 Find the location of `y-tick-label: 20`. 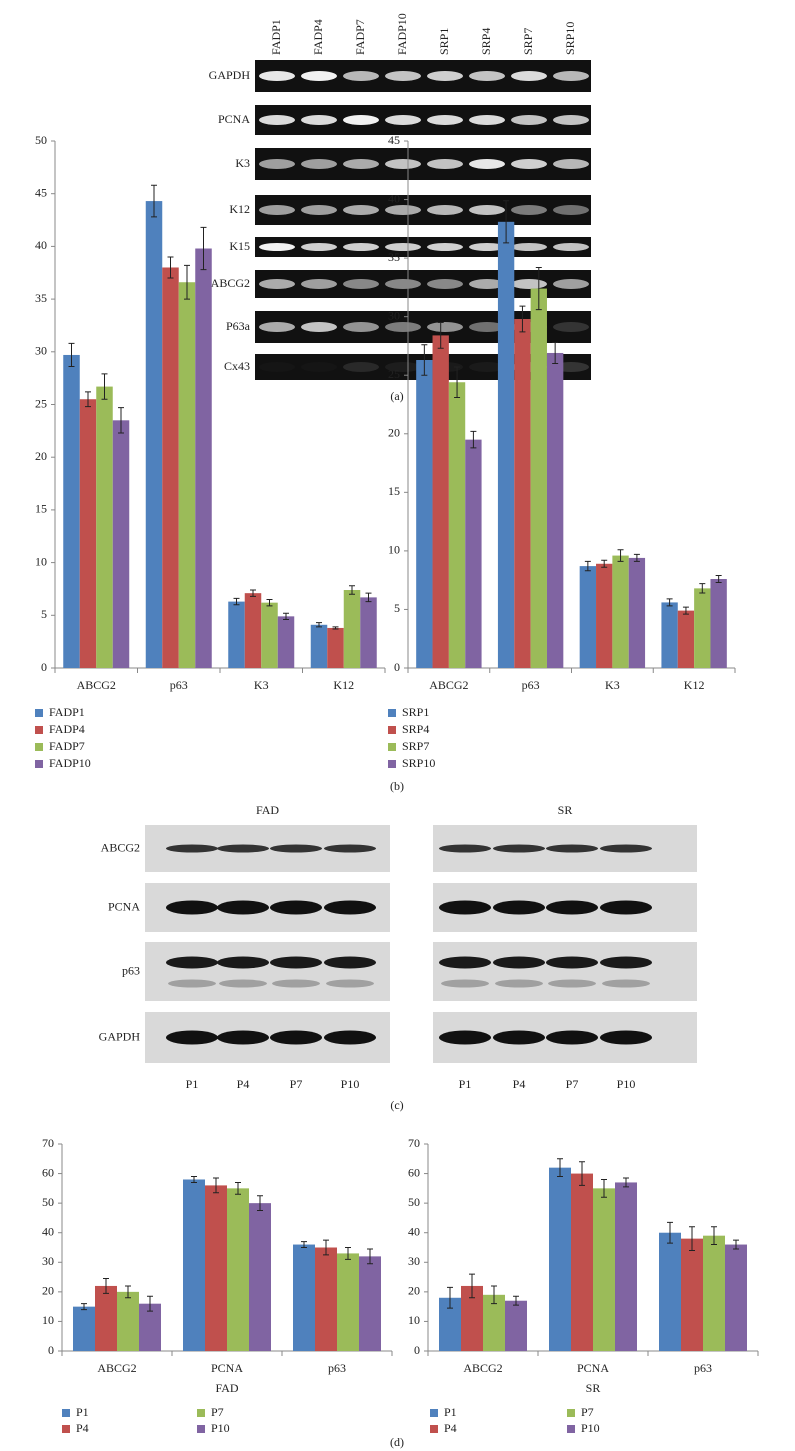

y-tick-label: 20 is located at coordinates (414, 1291).